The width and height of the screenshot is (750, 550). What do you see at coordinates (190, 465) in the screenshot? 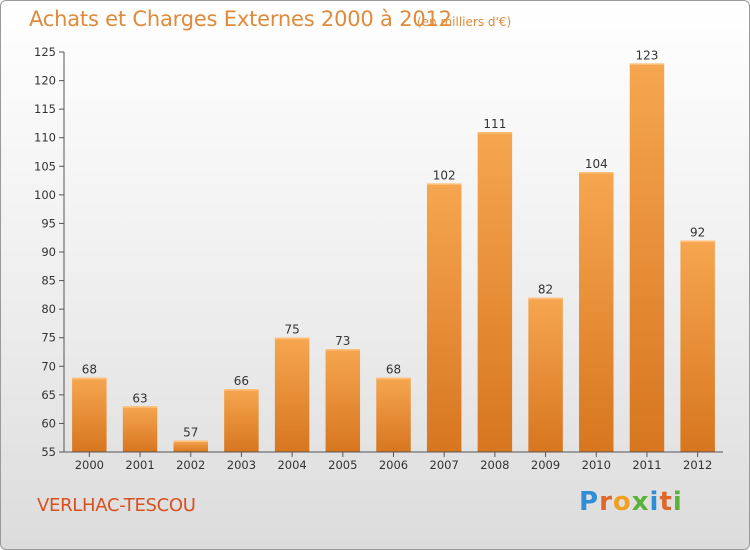
I see `x-tick-label: 2002` at bounding box center [190, 465].